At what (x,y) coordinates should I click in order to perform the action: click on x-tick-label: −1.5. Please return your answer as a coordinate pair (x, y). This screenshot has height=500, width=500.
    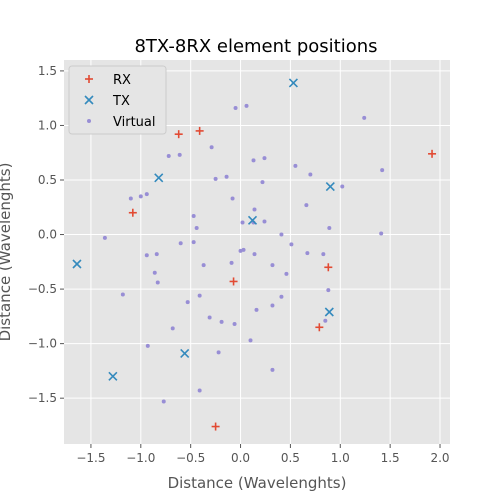
    Looking at the image, I should click on (90, 458).